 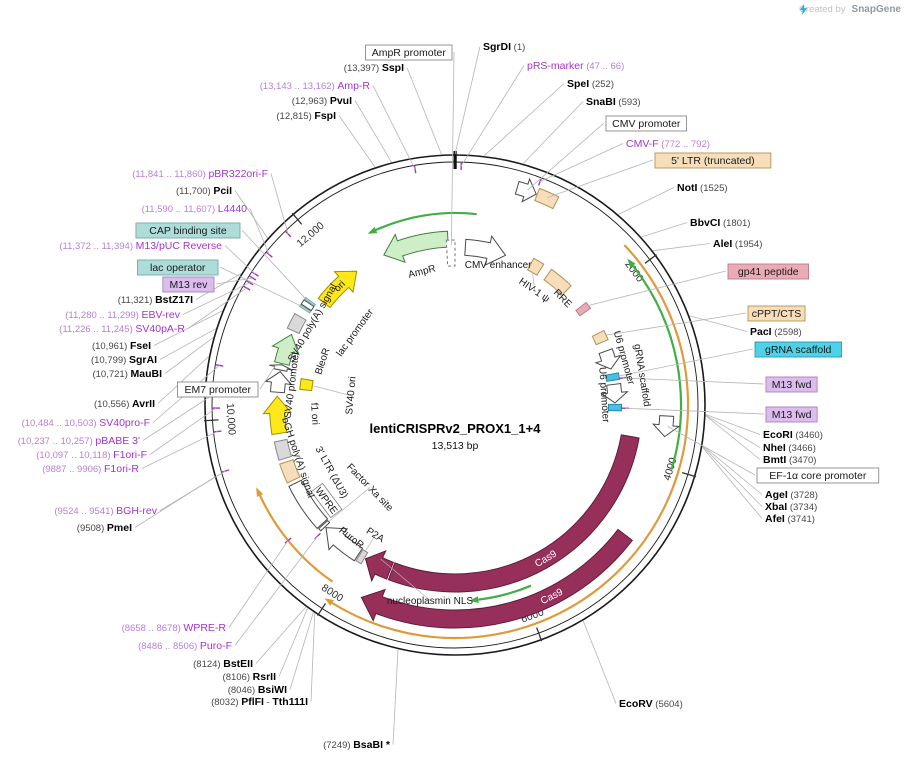 What do you see at coordinates (86, 423) in the screenshot?
I see `primer-label-10-484-10-503-sv40pro-f: (10,484 .. 10,503) SV40pro-F` at bounding box center [86, 423].